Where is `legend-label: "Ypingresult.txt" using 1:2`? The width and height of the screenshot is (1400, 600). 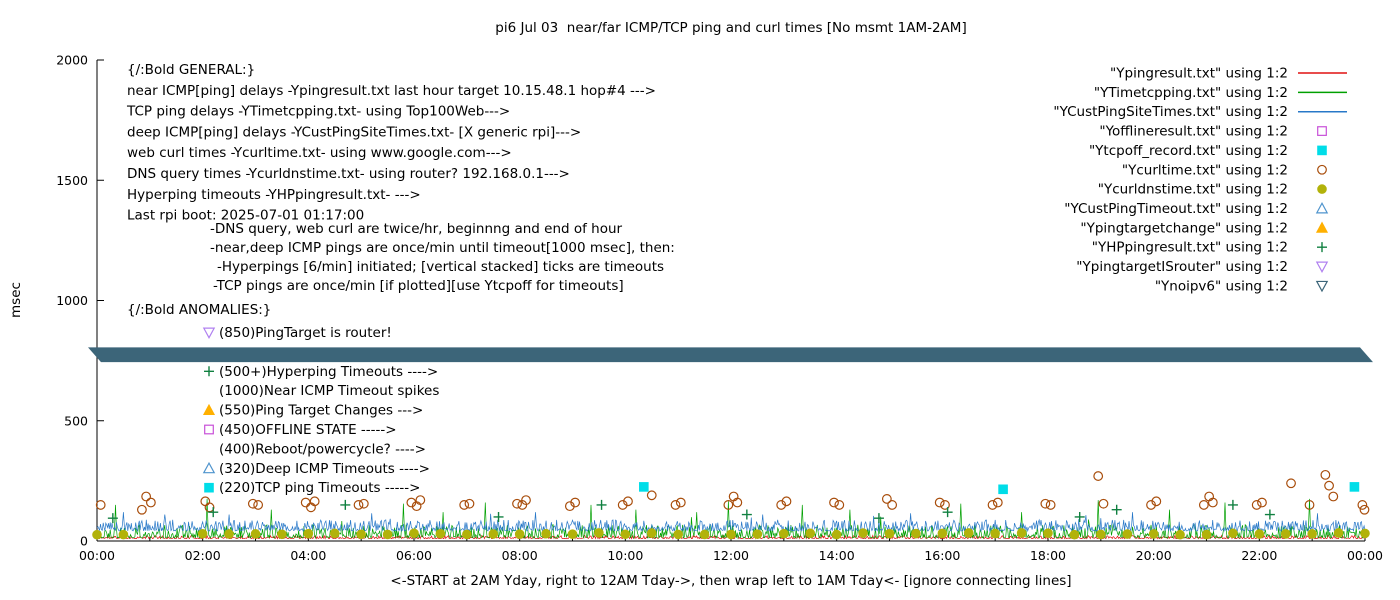
legend-label: "Ypingresult.txt" using 1:2 is located at coordinates (1199, 74).